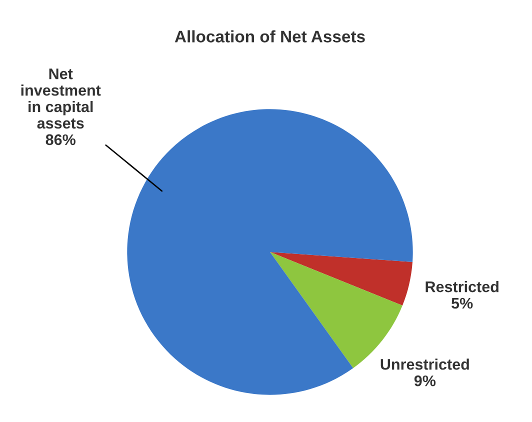 The width and height of the screenshot is (532, 422). What do you see at coordinates (462, 303) in the screenshot?
I see `data-label: 5%` at bounding box center [462, 303].